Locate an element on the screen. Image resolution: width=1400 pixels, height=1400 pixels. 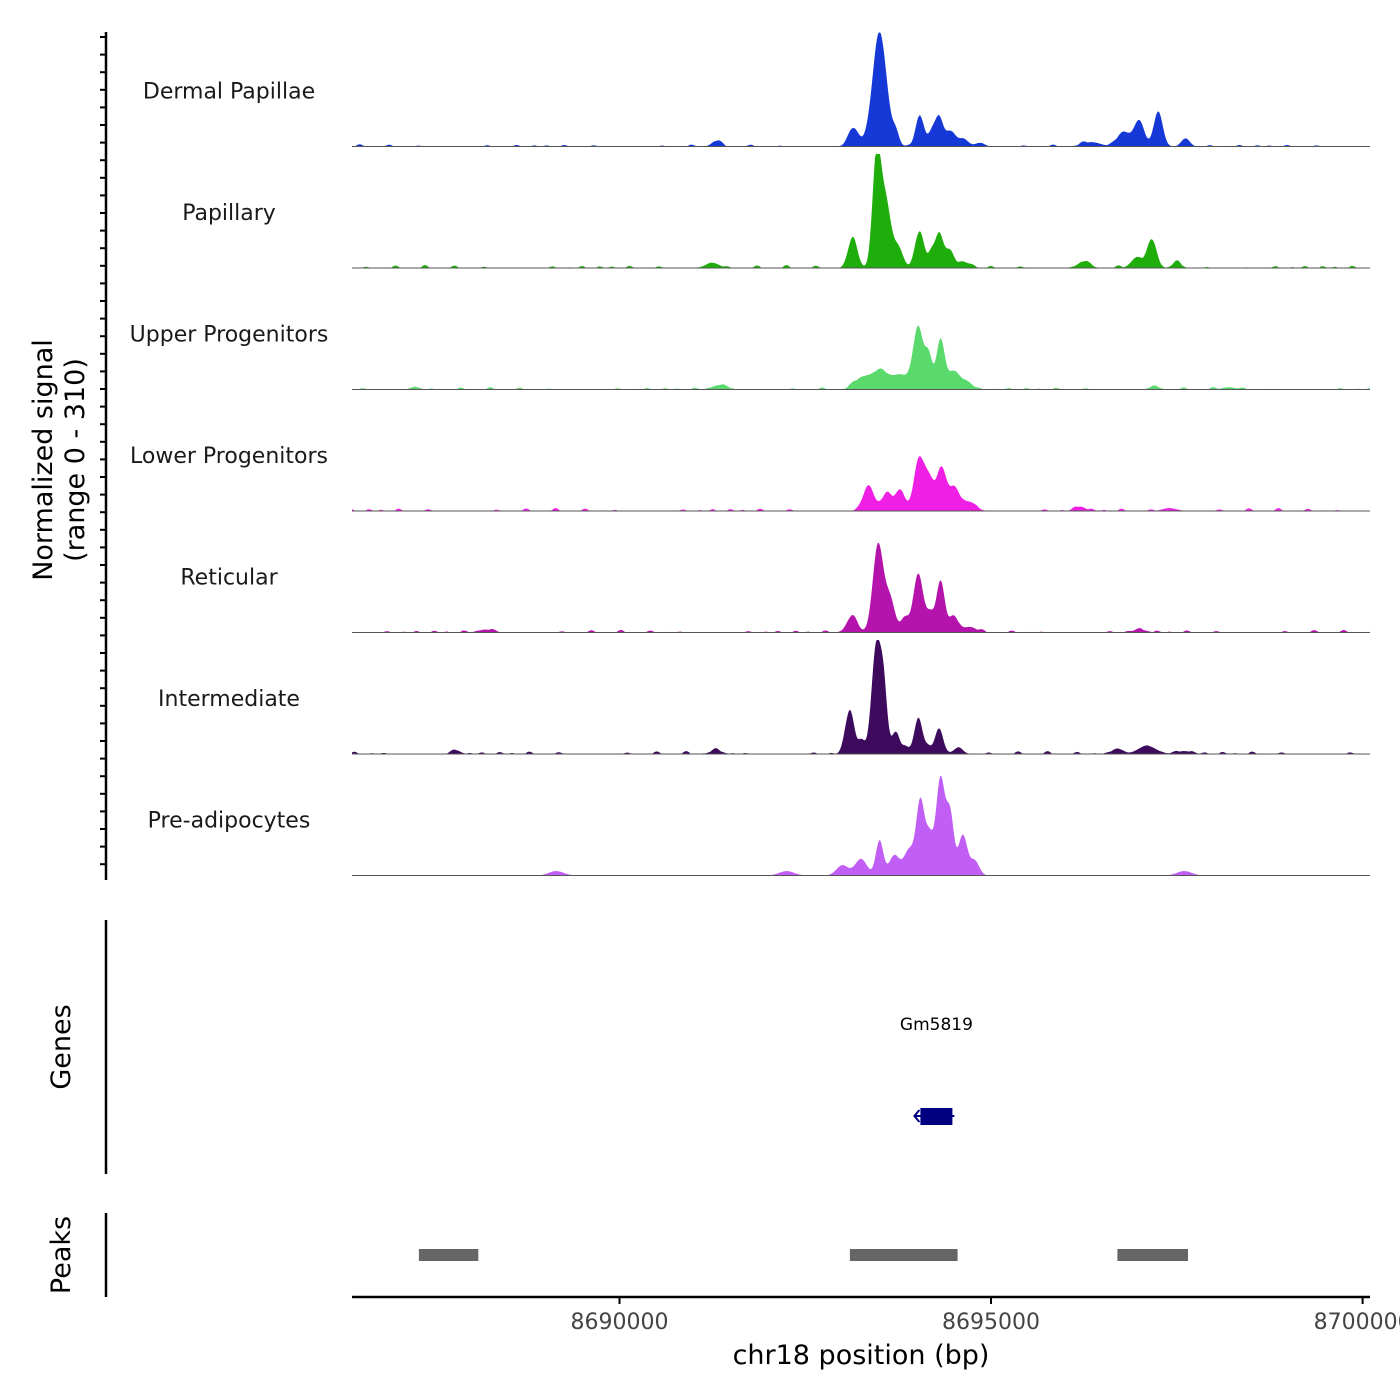
gene-gm5819: Gm5819 is located at coordinates (936, 1070).